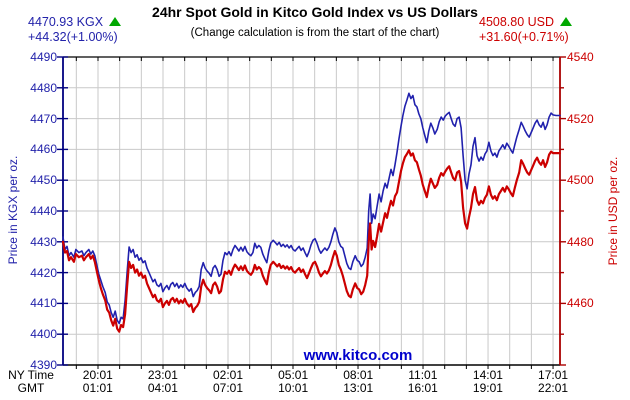 This screenshot has height=400, width=630. I want to click on y-axis-left-label: 4390, so click(43, 365).